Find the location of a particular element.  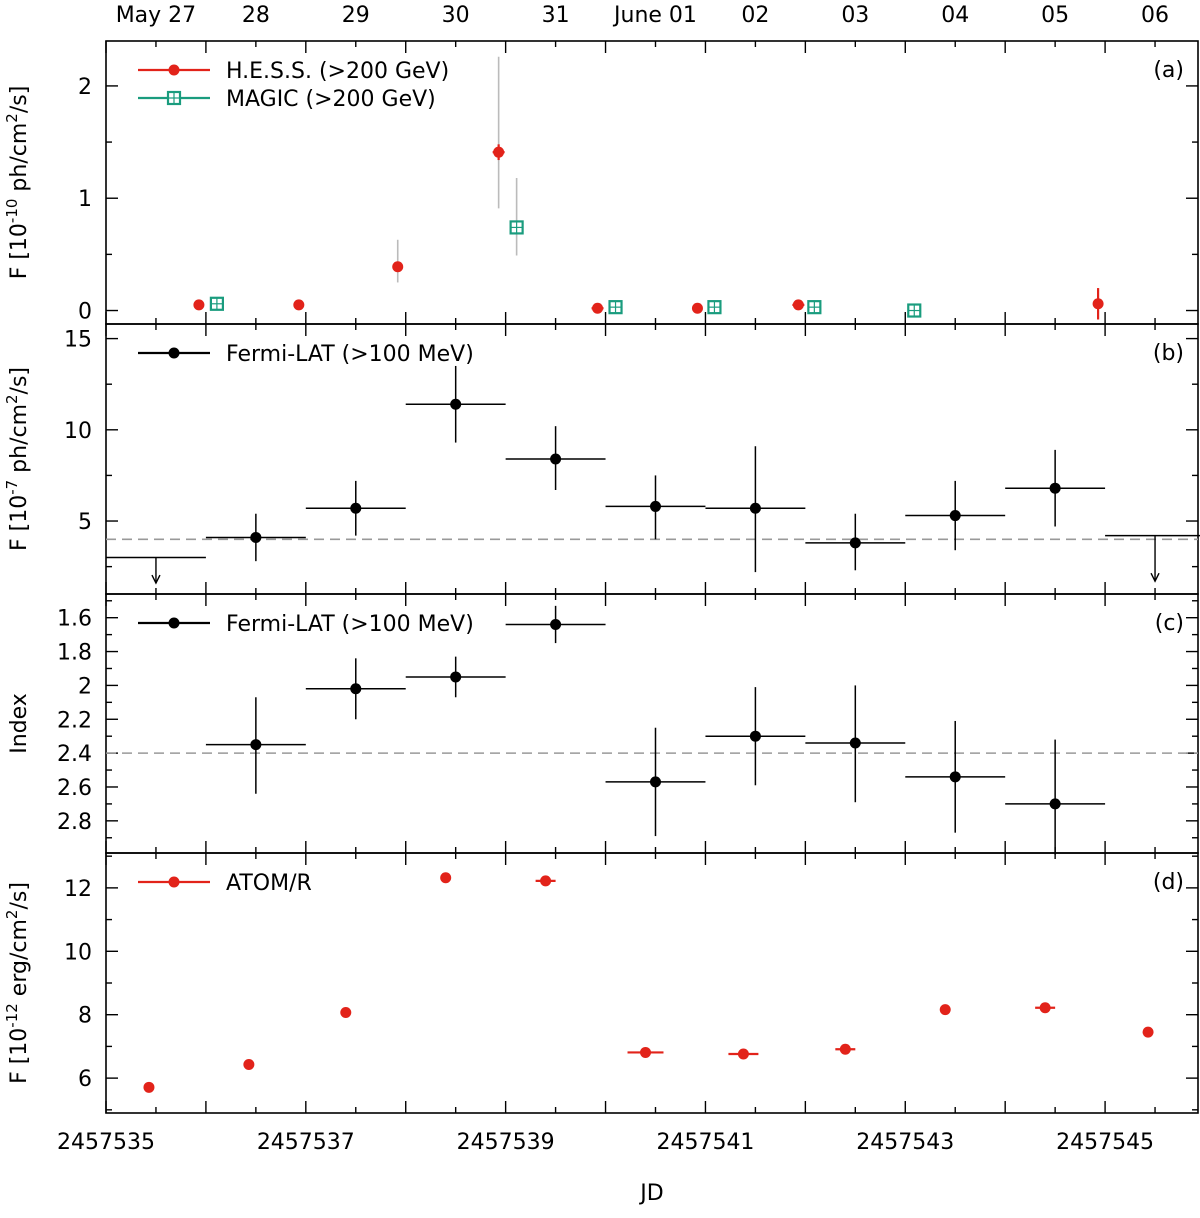

y-tick-label: 2.8 is located at coordinates (74, 822).